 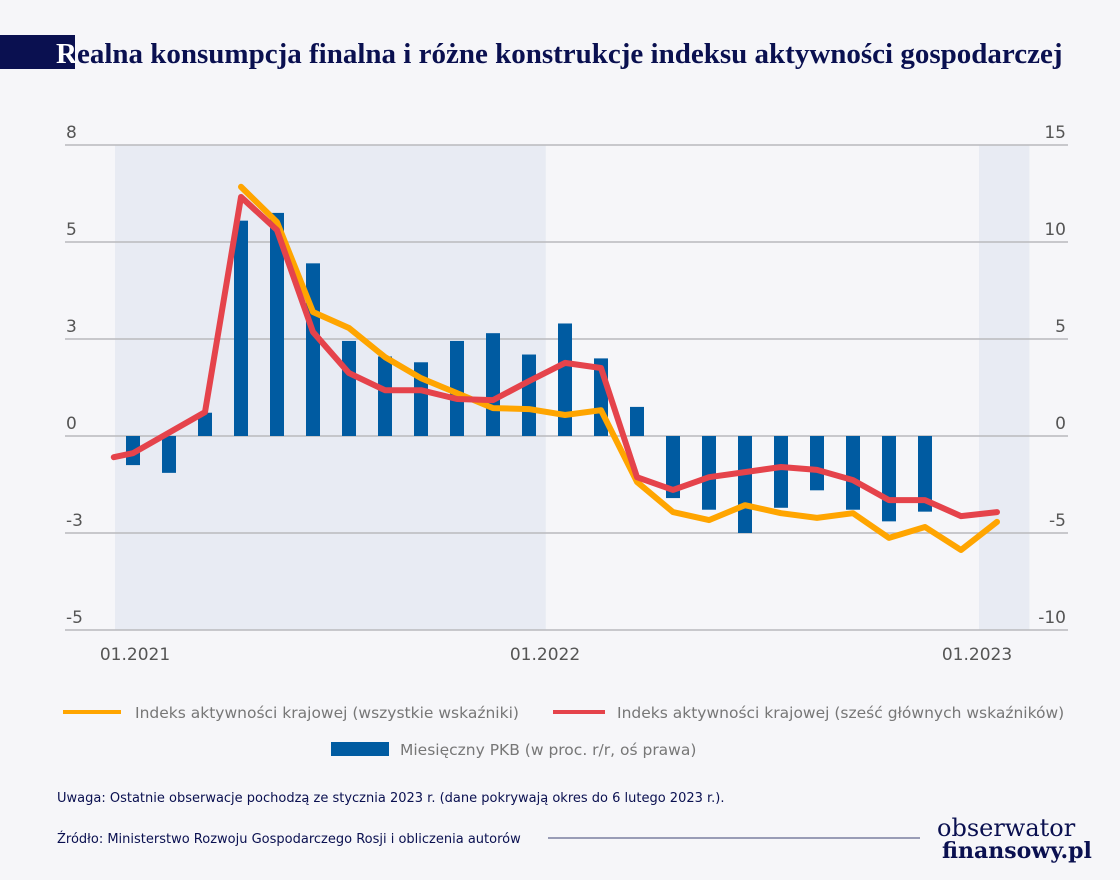 What do you see at coordinates (1060, 424) in the screenshot?
I see `right-tick-label: 0` at bounding box center [1060, 424].